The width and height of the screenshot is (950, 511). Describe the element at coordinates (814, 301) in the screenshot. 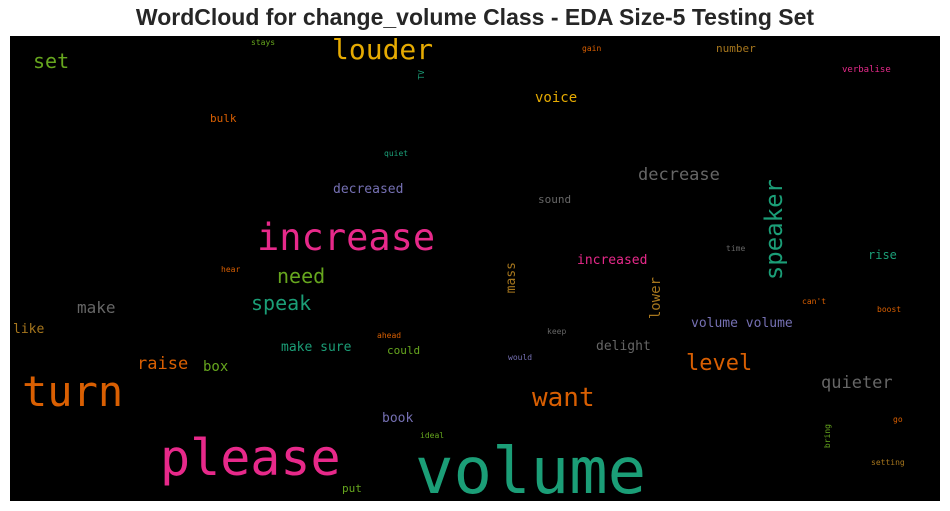

I see `word-can-t: can't` at that location.